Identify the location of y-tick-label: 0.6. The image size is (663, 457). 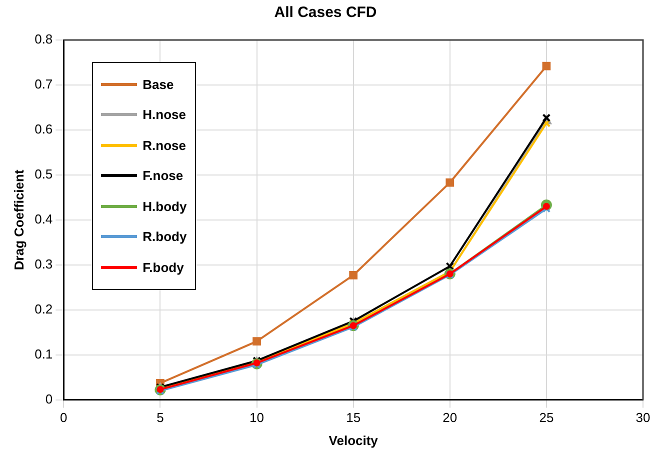
(43, 129).